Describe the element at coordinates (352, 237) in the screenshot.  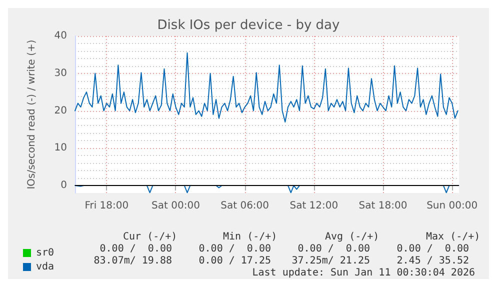
I see `text: Avg (-/+)` at that location.